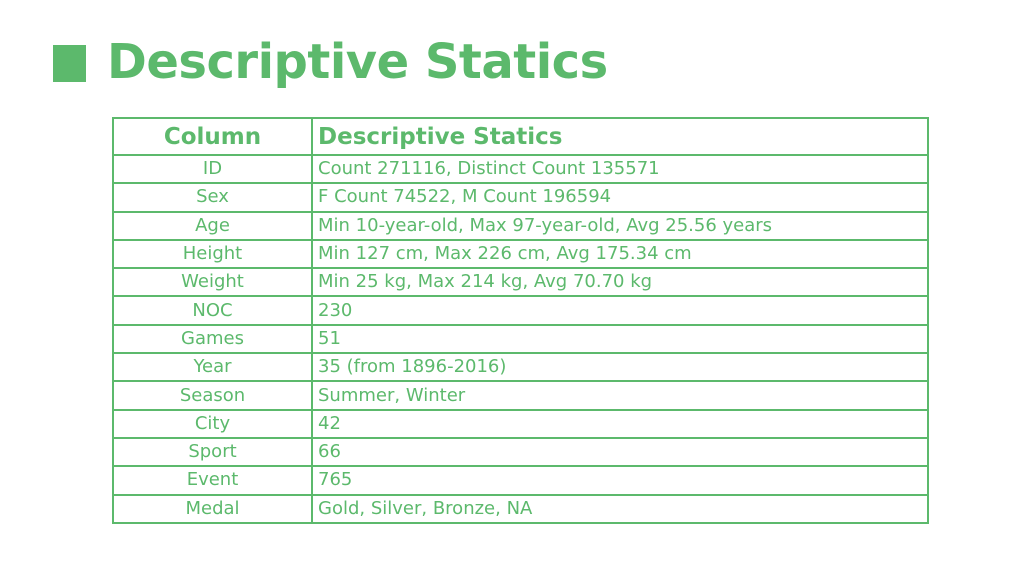 The image size is (1020, 574). What do you see at coordinates (212, 136) in the screenshot?
I see `column-header-column: Column` at bounding box center [212, 136].